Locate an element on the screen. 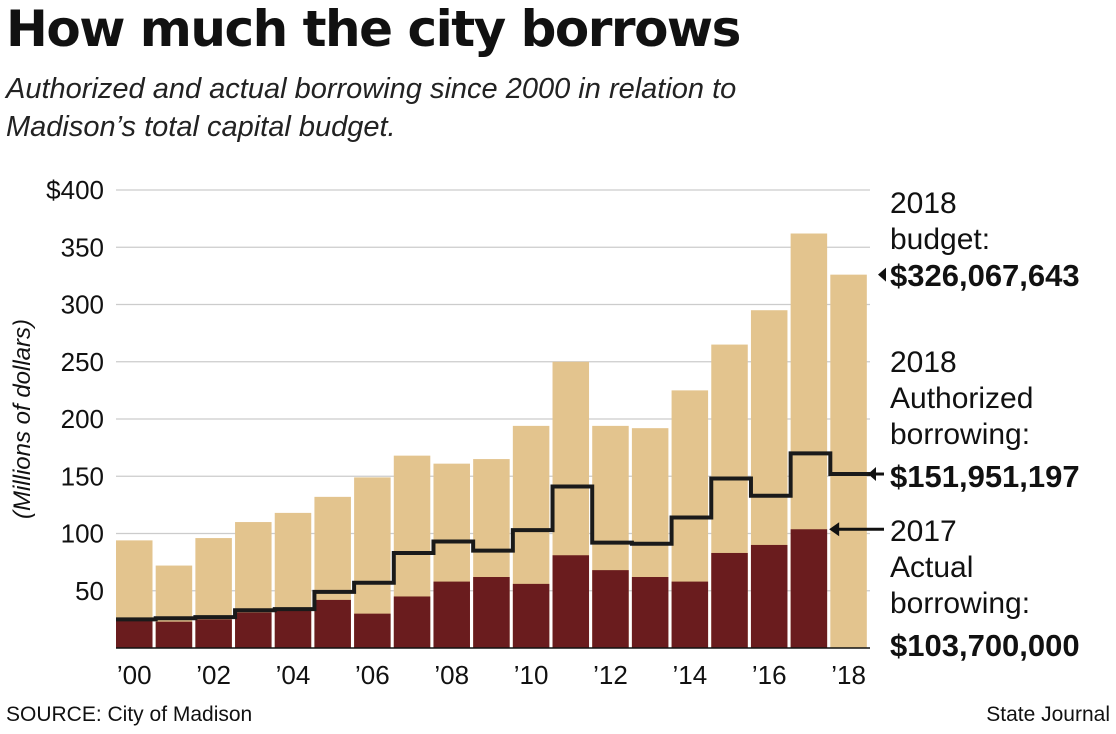 Image resolution: width=1116 pixels, height=734 pixels. annotation-label: 2017 is located at coordinates (923, 531).